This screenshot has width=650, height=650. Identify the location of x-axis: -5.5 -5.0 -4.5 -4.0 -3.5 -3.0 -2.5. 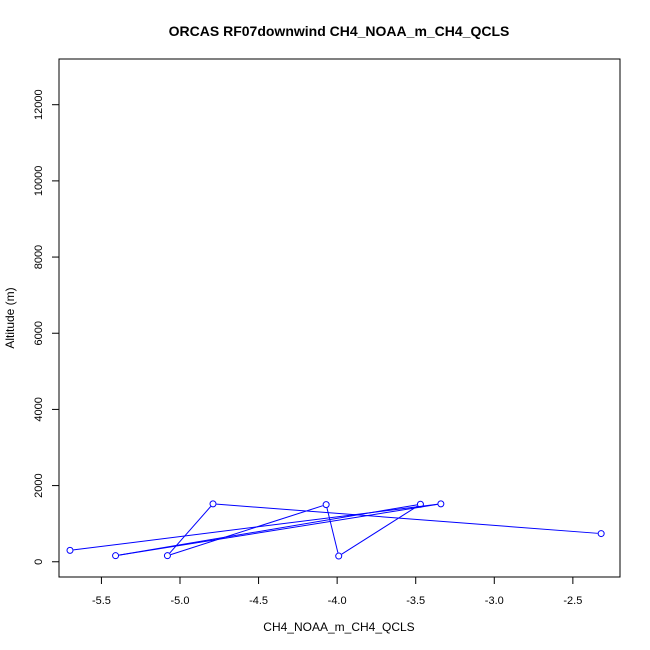
(337, 592).